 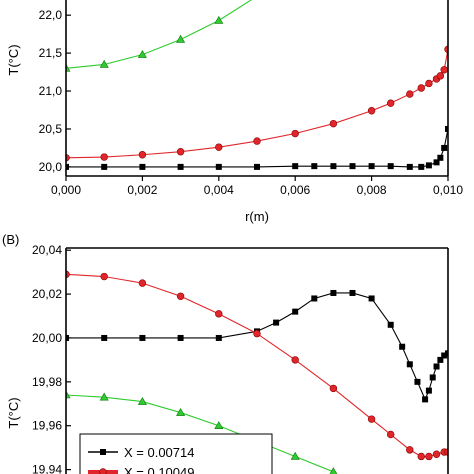 What do you see at coordinates (257, 216) in the screenshot?
I see `panel-a-x-axis-title: r(m)` at bounding box center [257, 216].